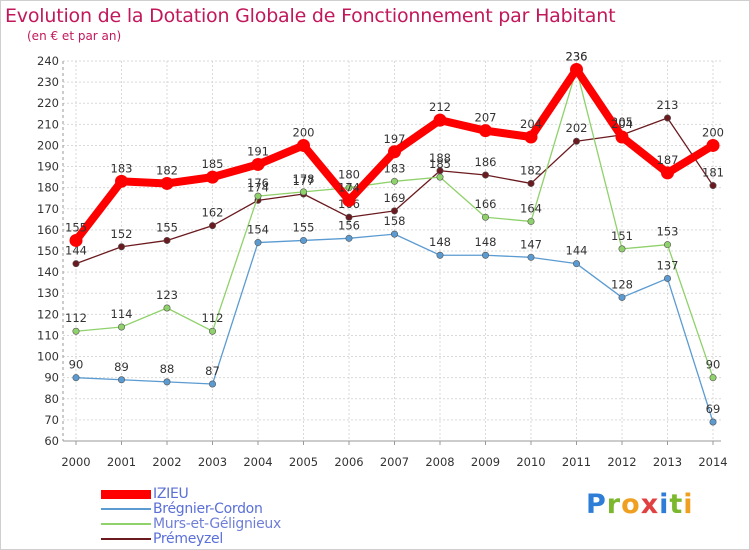 The image size is (750, 550). What do you see at coordinates (48, 272) in the screenshot?
I see `y-tick-label-140: 140` at bounding box center [48, 272].